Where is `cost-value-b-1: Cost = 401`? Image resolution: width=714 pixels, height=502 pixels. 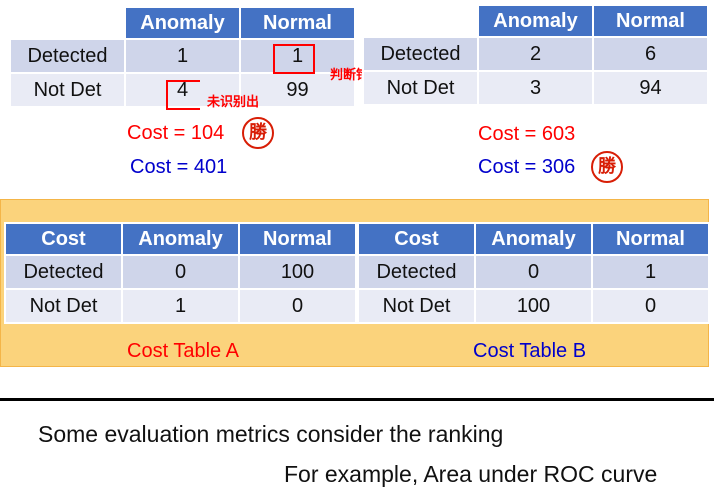 cost-value-b-1: Cost = 401 is located at coordinates (179, 167).